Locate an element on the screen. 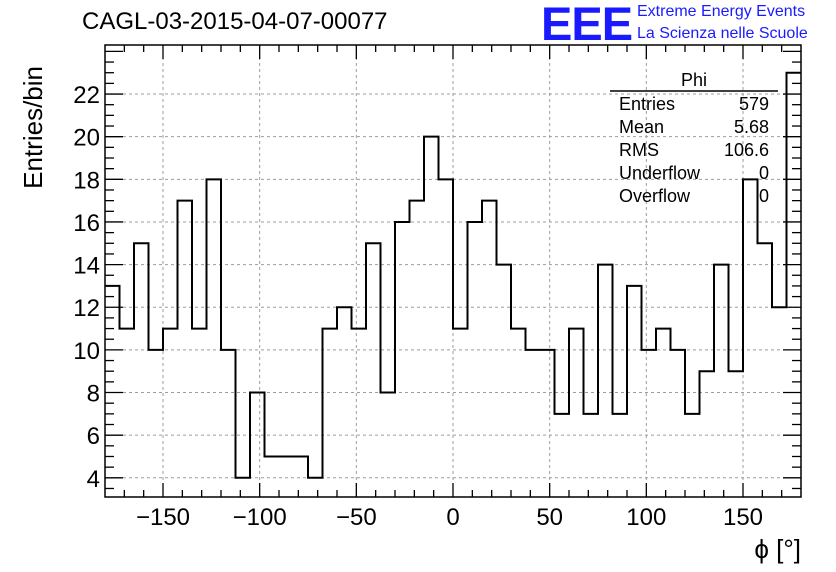  x-tick-labels: −150 −100 −50 0 50 100 150 is located at coordinates (449, 517).